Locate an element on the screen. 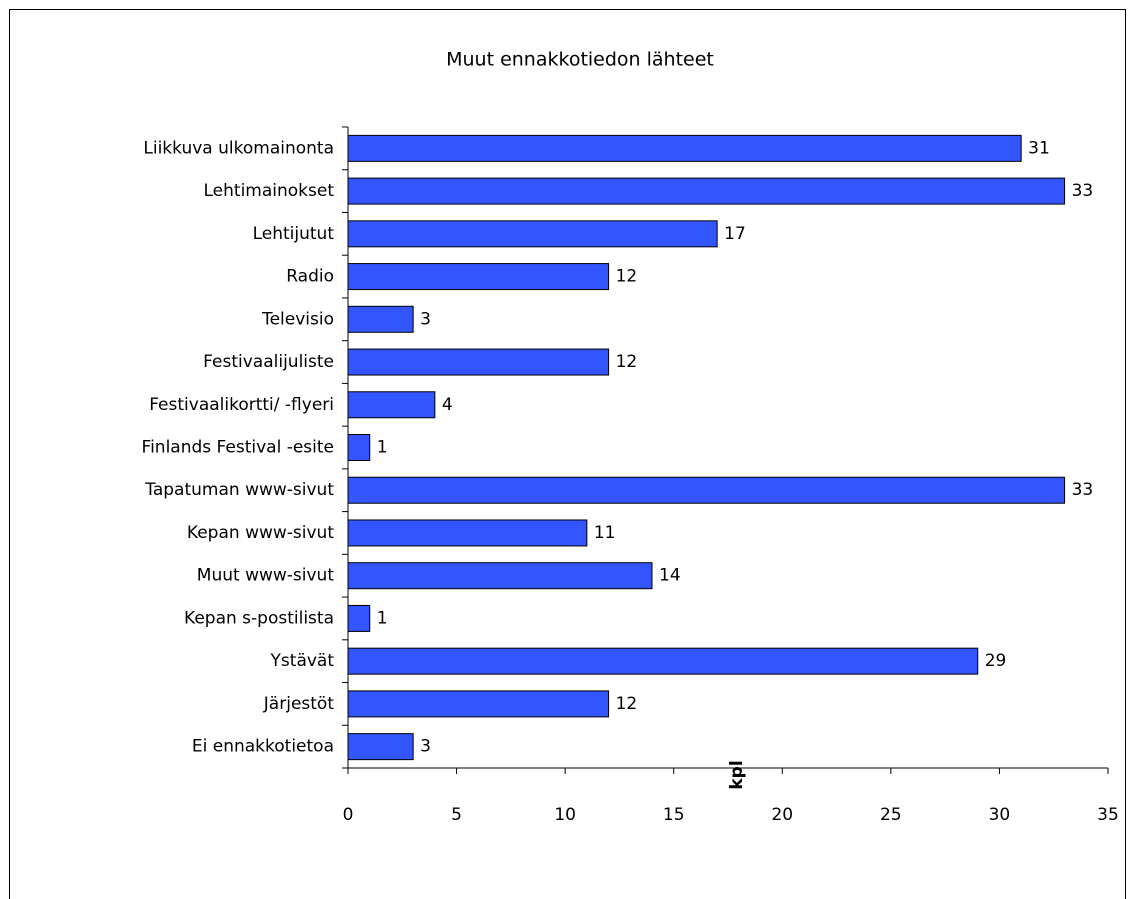 This screenshot has width=1135, height=899. x-tick-label: 25 is located at coordinates (891, 815).